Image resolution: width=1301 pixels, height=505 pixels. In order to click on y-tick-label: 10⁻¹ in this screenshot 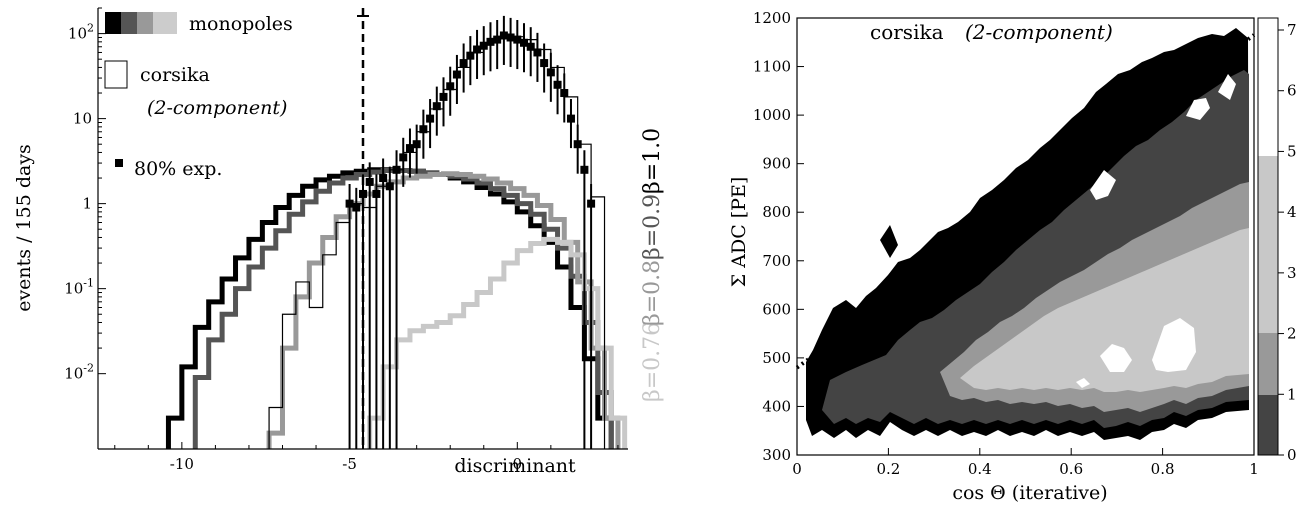, I will do `click(79, 287)`.